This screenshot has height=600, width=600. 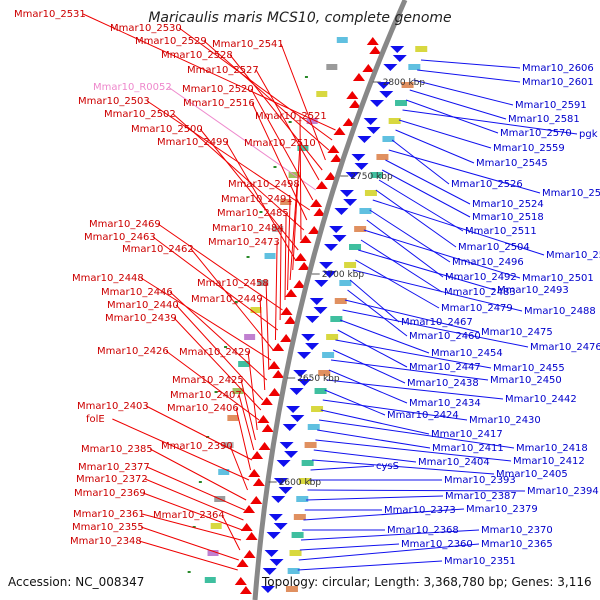 I want to click on forward-gene-label: Mmar10_R0052, so click(x=132, y=87).